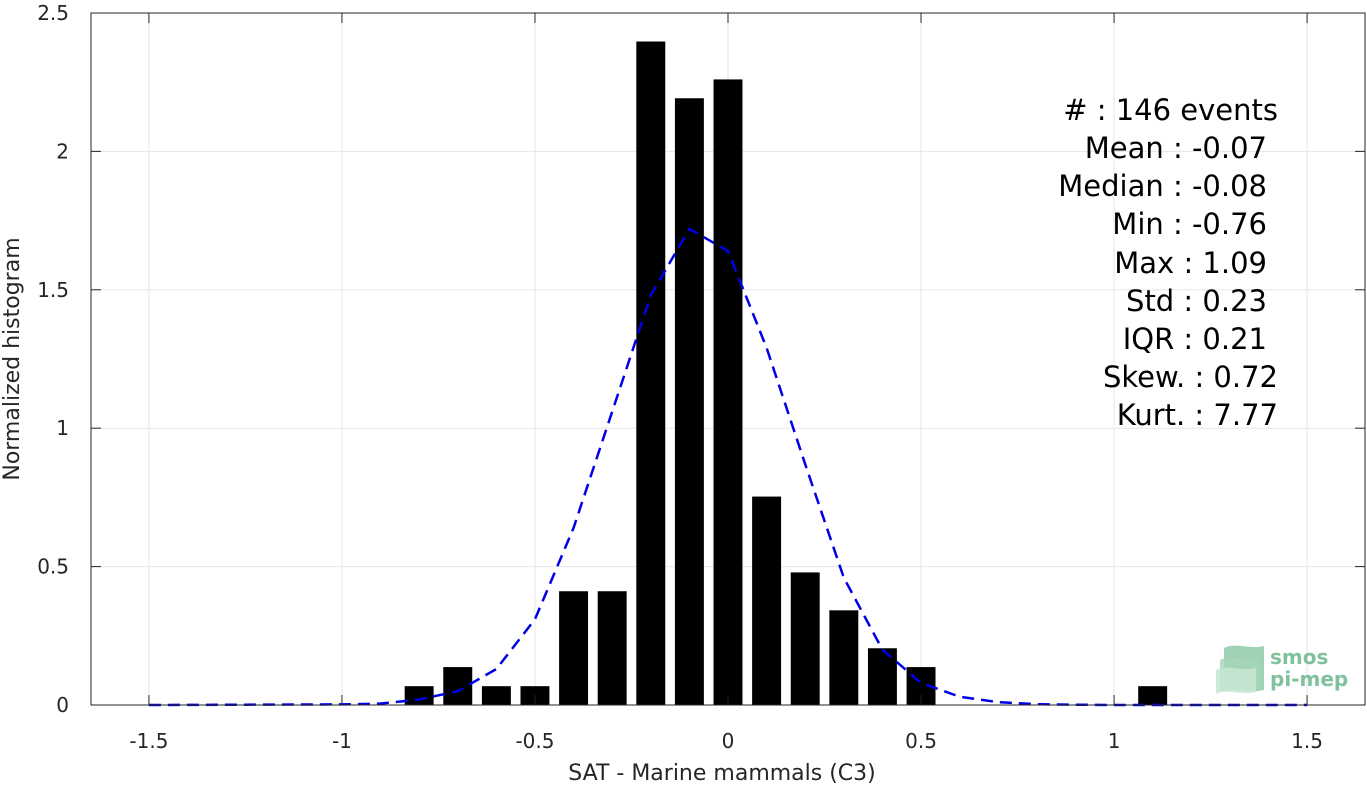  Describe the element at coordinates (342, 741) in the screenshot. I see `x-tick-label: -1` at that location.